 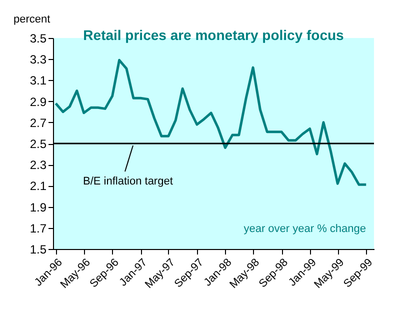 I want to click on y-tick-label: 1.5, so click(x=38, y=249).